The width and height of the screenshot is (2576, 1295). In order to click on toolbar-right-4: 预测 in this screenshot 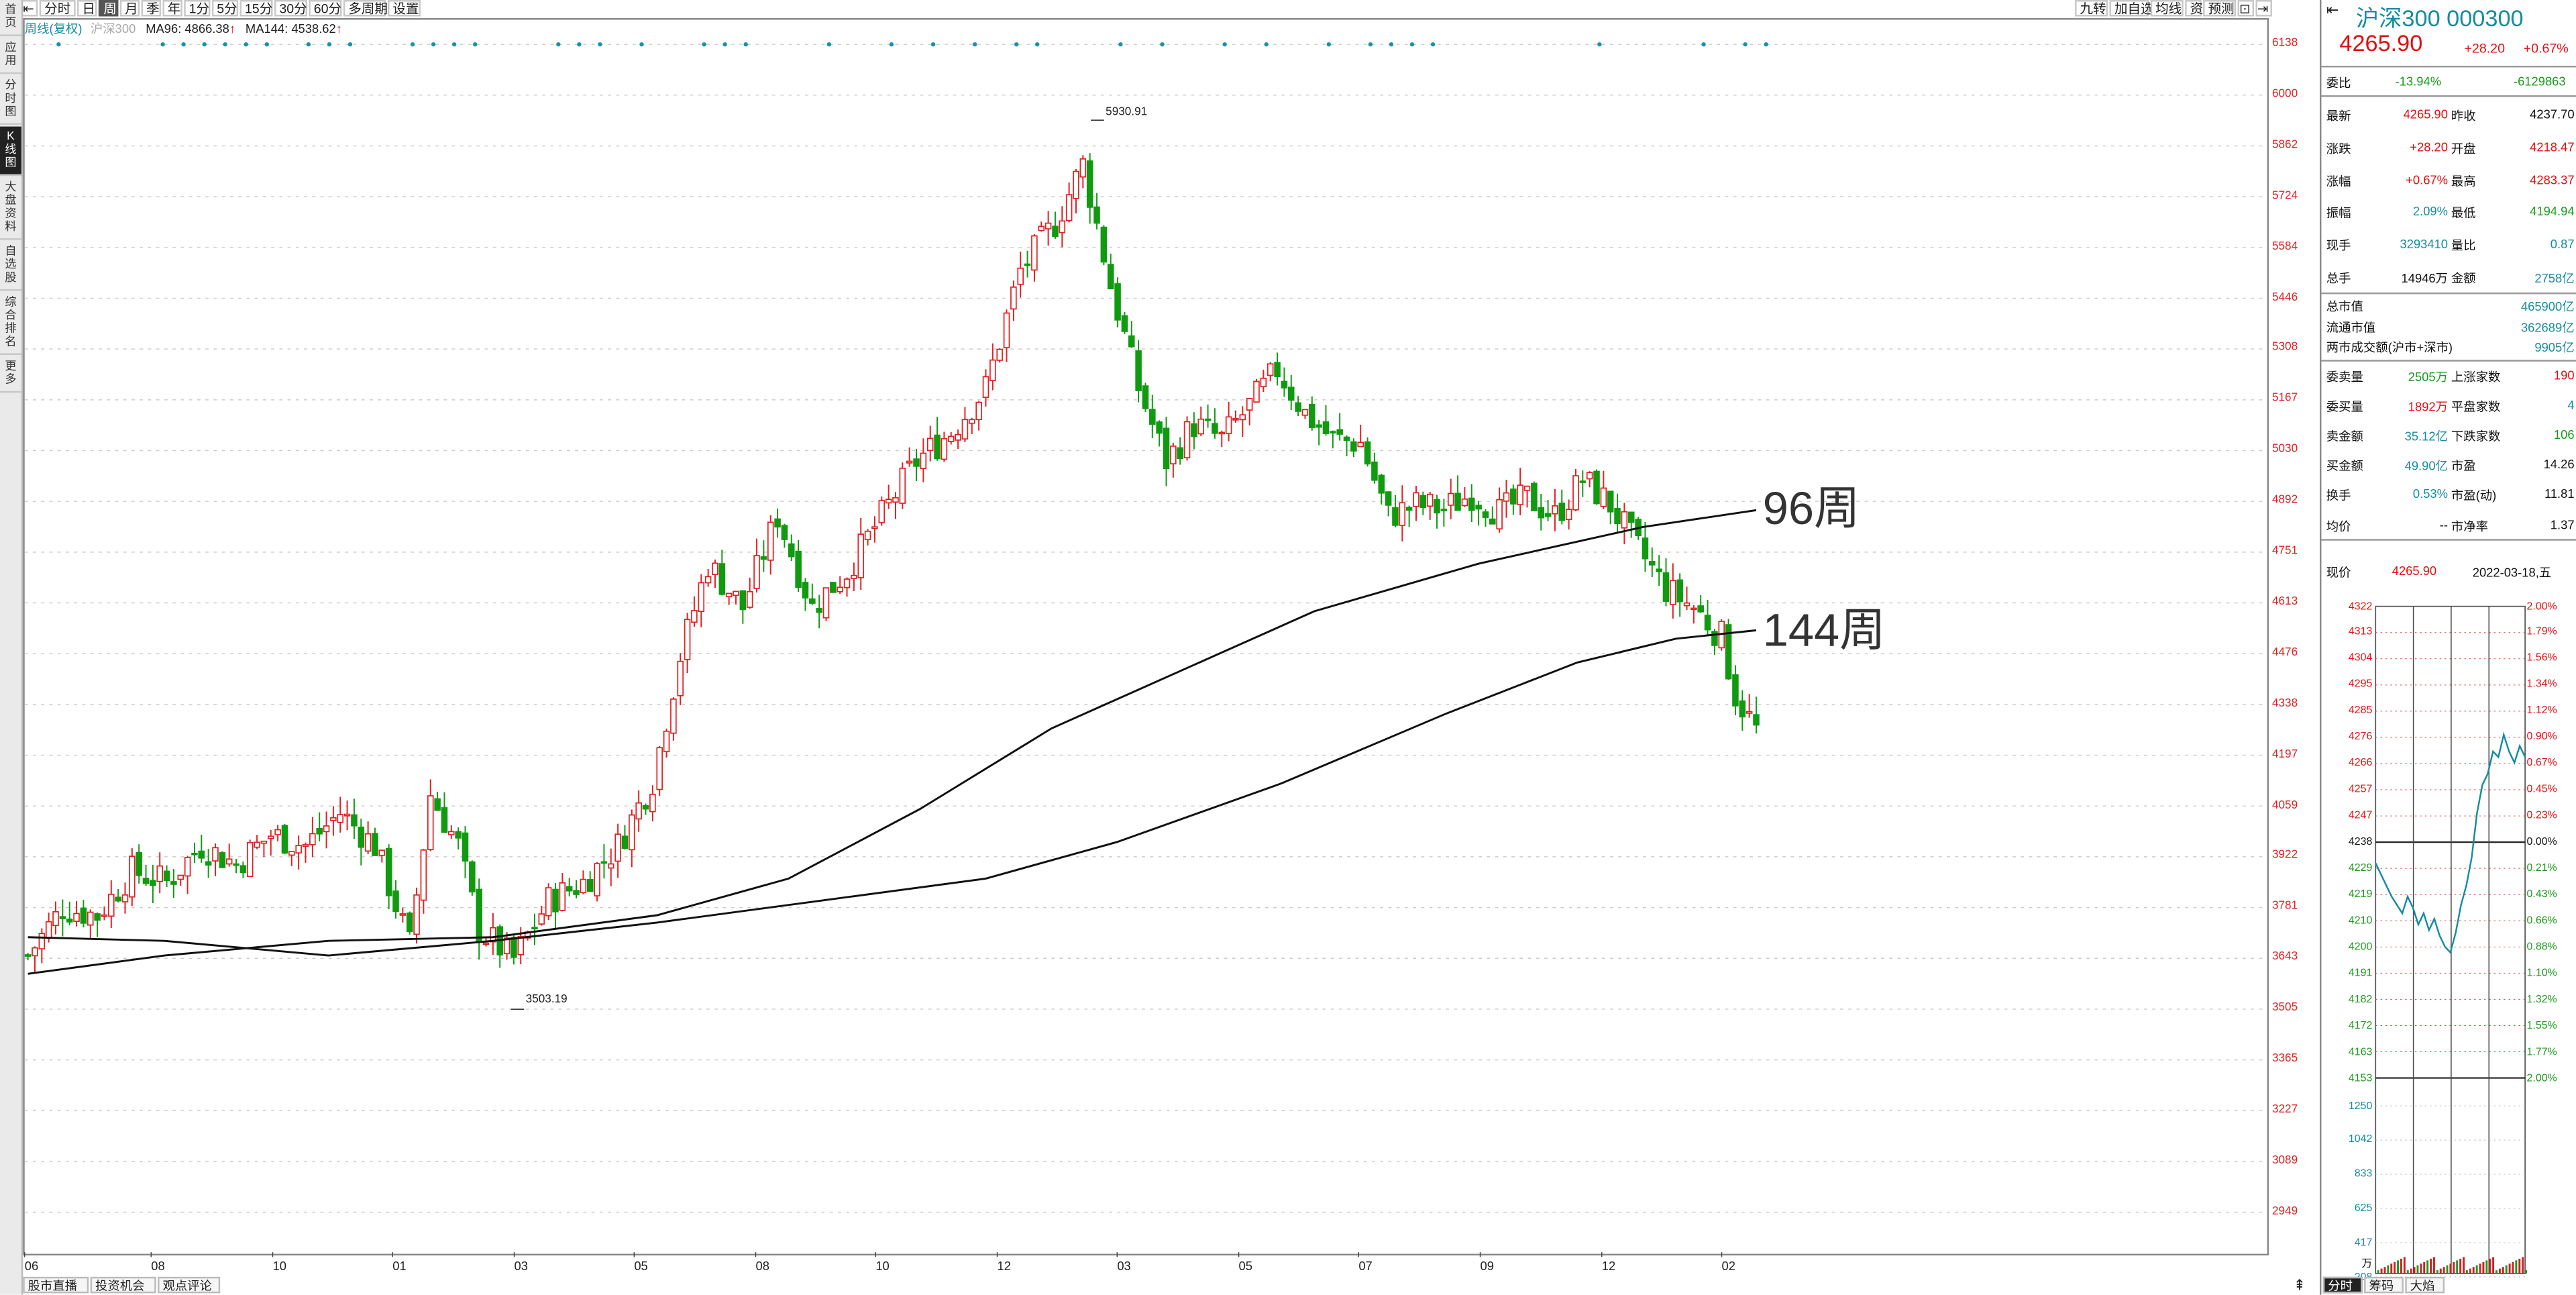, I will do `click(2220, 8)`.